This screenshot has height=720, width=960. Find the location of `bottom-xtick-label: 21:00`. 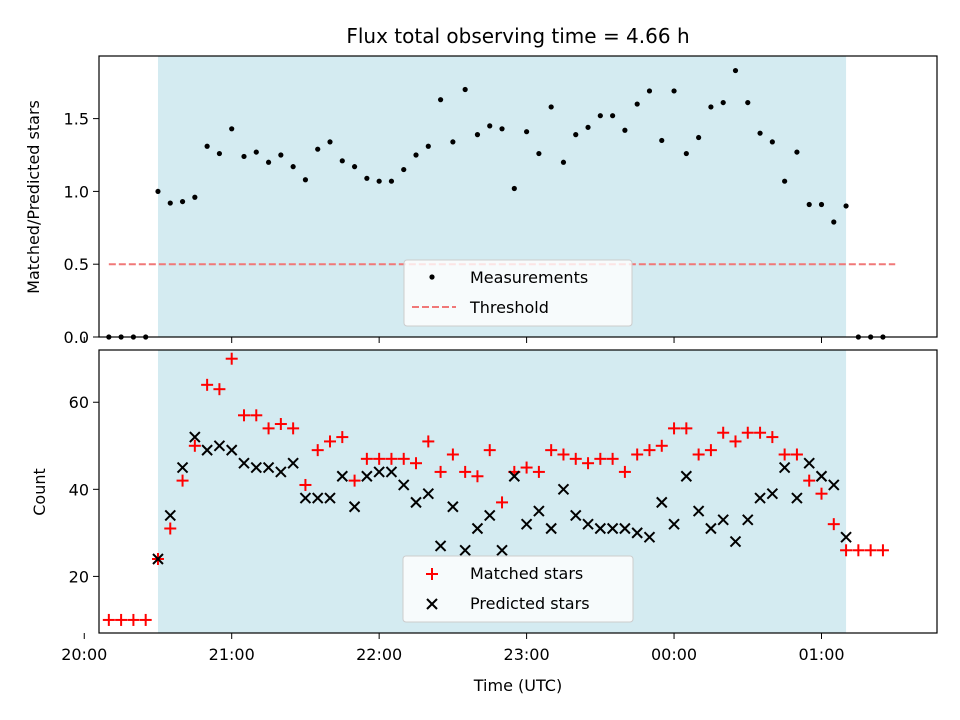

bottom-xtick-label: 21:00 is located at coordinates (232, 654).